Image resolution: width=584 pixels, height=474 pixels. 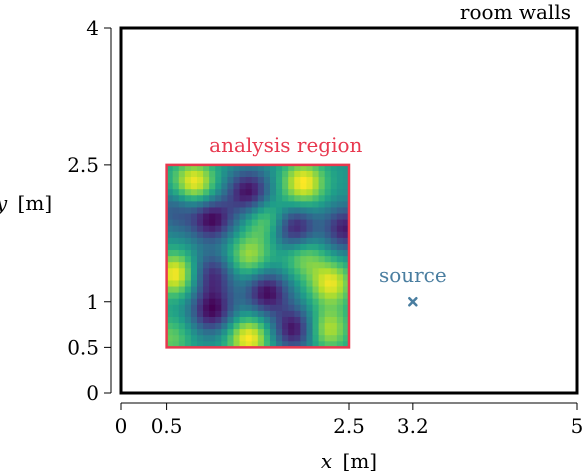 I want to click on y-axis-label-var: y, so click(x=4, y=203).